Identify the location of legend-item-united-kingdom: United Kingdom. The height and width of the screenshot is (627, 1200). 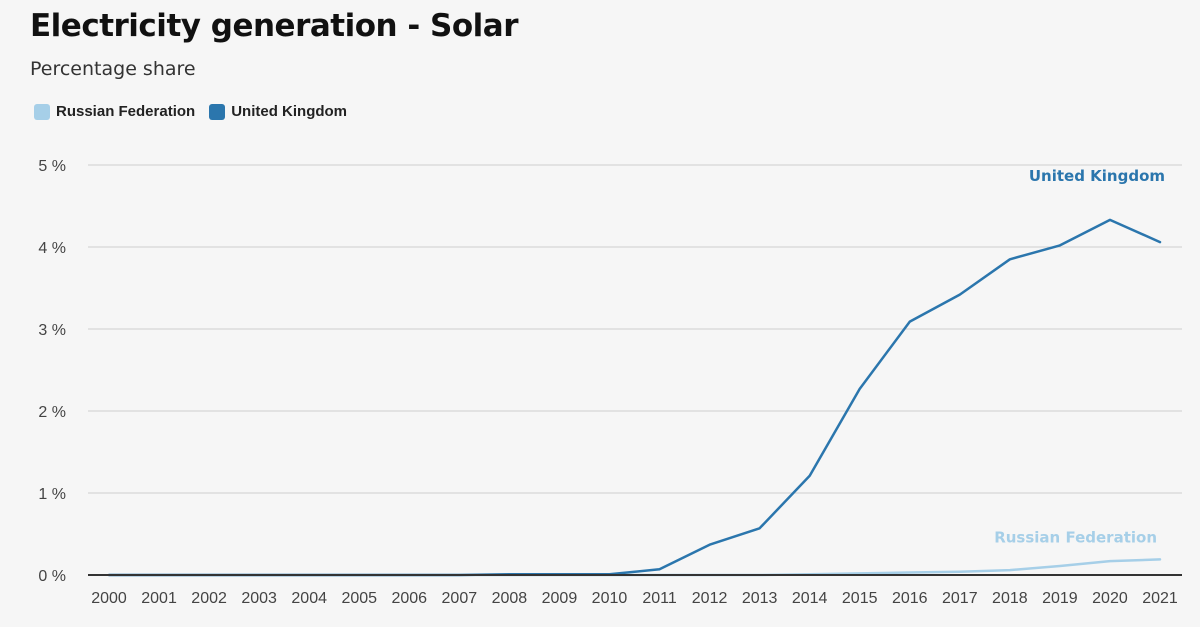
(278, 111).